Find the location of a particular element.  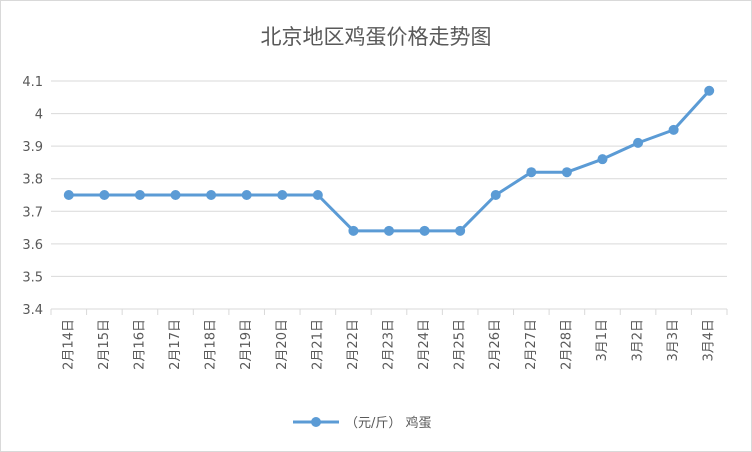

x-tick-label: 2月15日 is located at coordinates (104, 344).